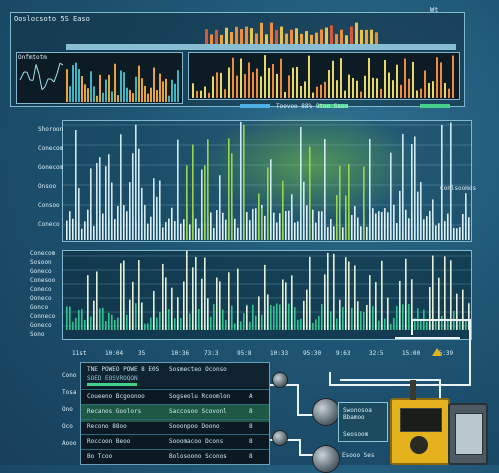 This screenshot has height=473, width=499. I want to click on yellow-device-dial, so click(419, 445).